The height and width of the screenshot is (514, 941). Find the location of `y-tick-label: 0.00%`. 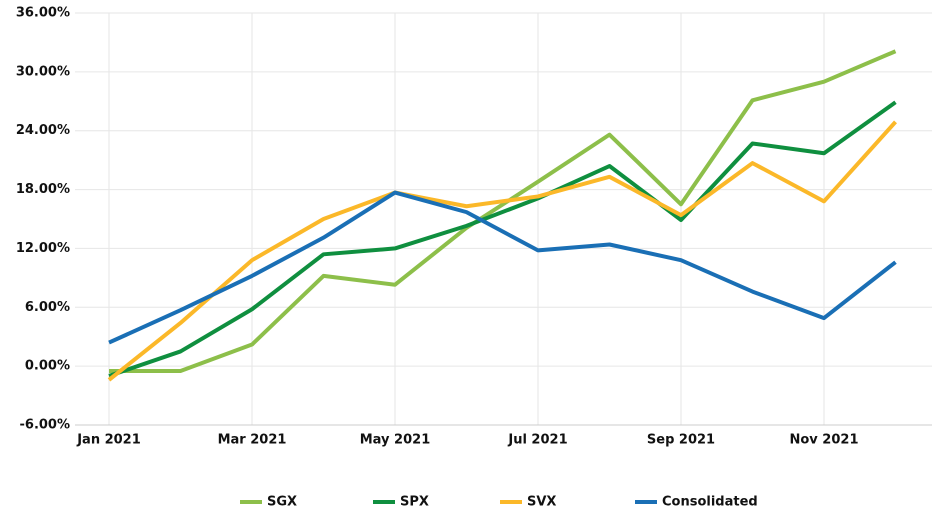

y-tick-label: 0.00% is located at coordinates (47, 366).